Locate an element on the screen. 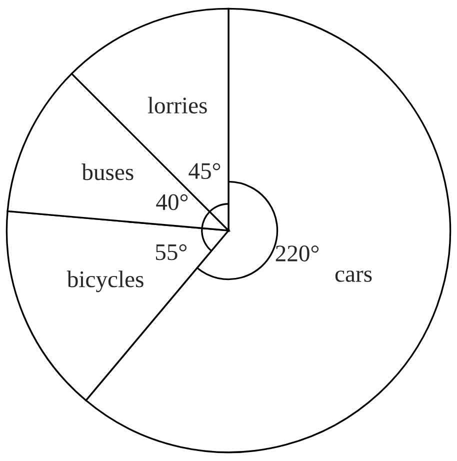  data-label: 55° is located at coordinates (171, 252).